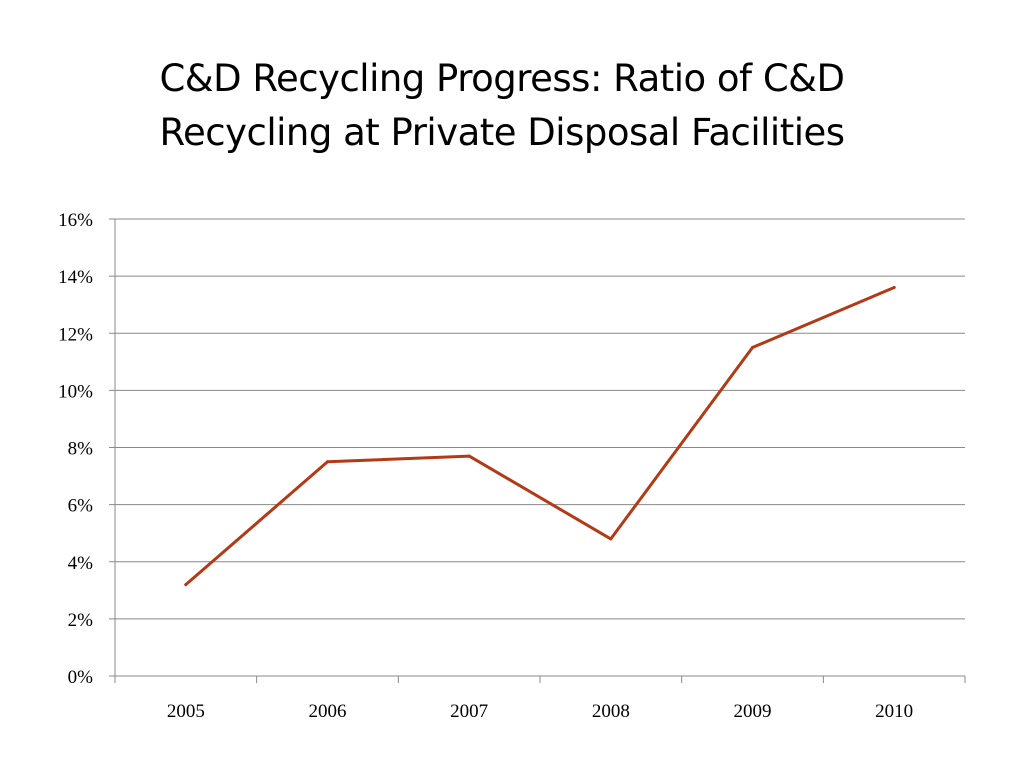  I want to click on x-tick-label: 2005, so click(186, 711).